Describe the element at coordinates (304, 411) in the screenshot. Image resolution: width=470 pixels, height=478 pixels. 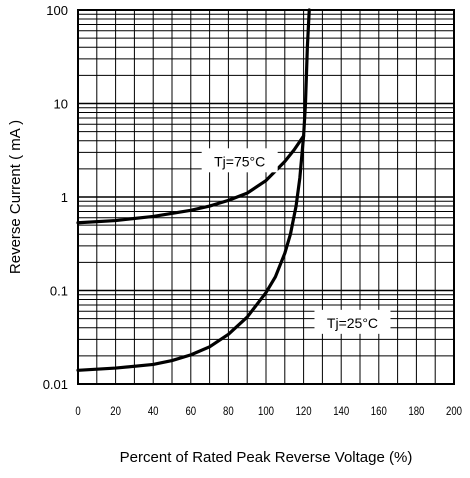
I see `x-tick-label: 120` at that location.